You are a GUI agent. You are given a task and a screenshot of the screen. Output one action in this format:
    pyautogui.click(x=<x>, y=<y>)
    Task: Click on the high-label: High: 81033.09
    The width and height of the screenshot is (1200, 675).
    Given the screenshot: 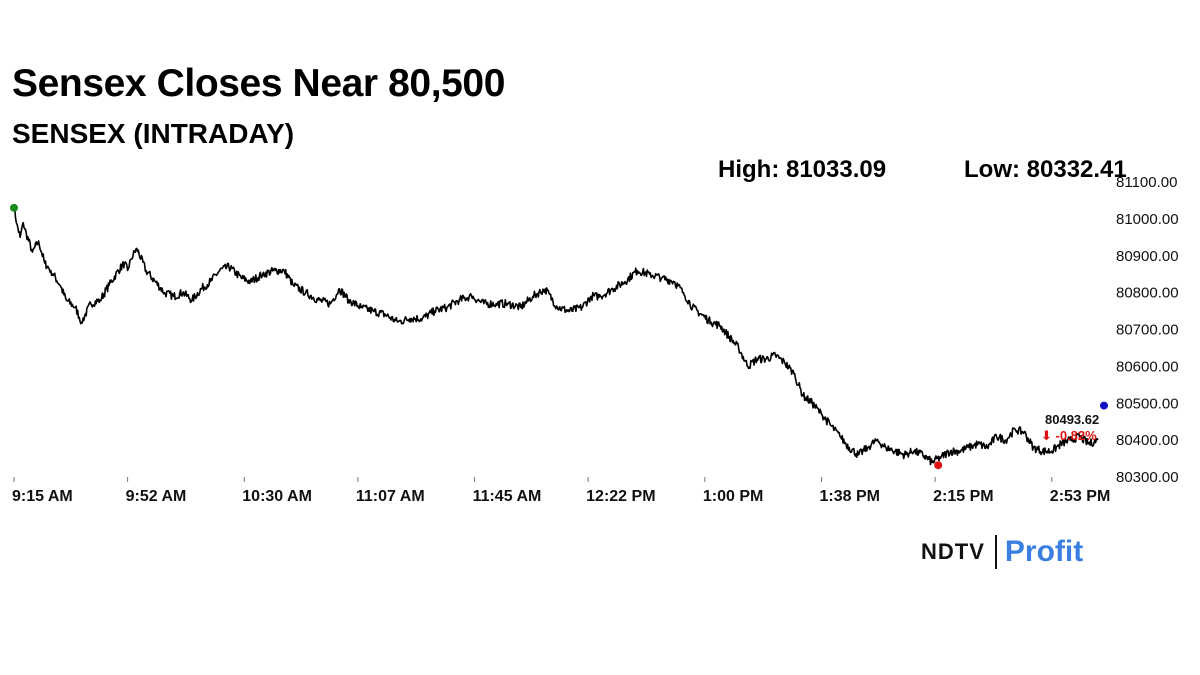 What is the action you would take?
    pyautogui.click(x=802, y=169)
    